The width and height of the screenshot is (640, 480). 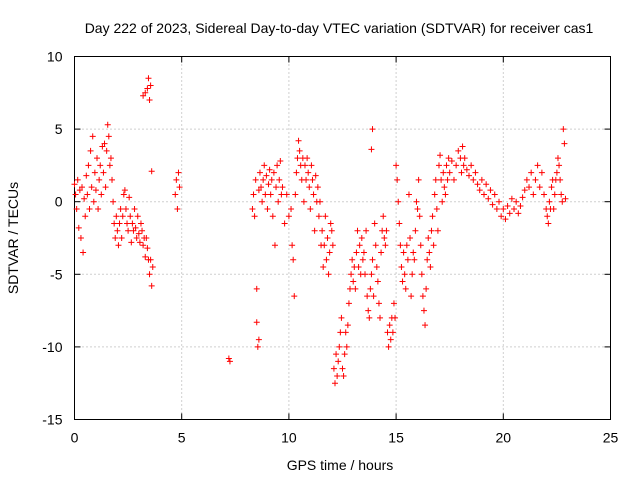 What do you see at coordinates (59, 129) in the screenshot?
I see `y-tick-label: 5` at bounding box center [59, 129].